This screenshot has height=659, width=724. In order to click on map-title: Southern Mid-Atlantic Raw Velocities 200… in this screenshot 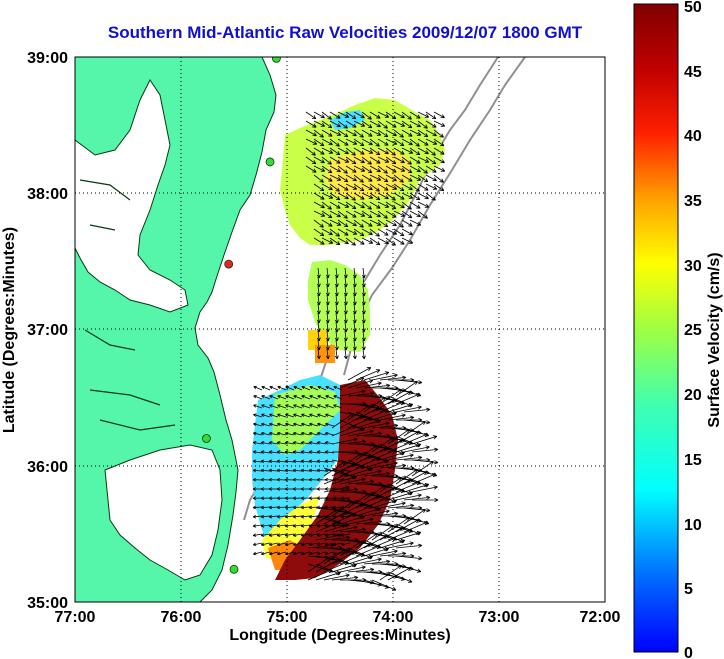, I will do `click(345, 32)`.